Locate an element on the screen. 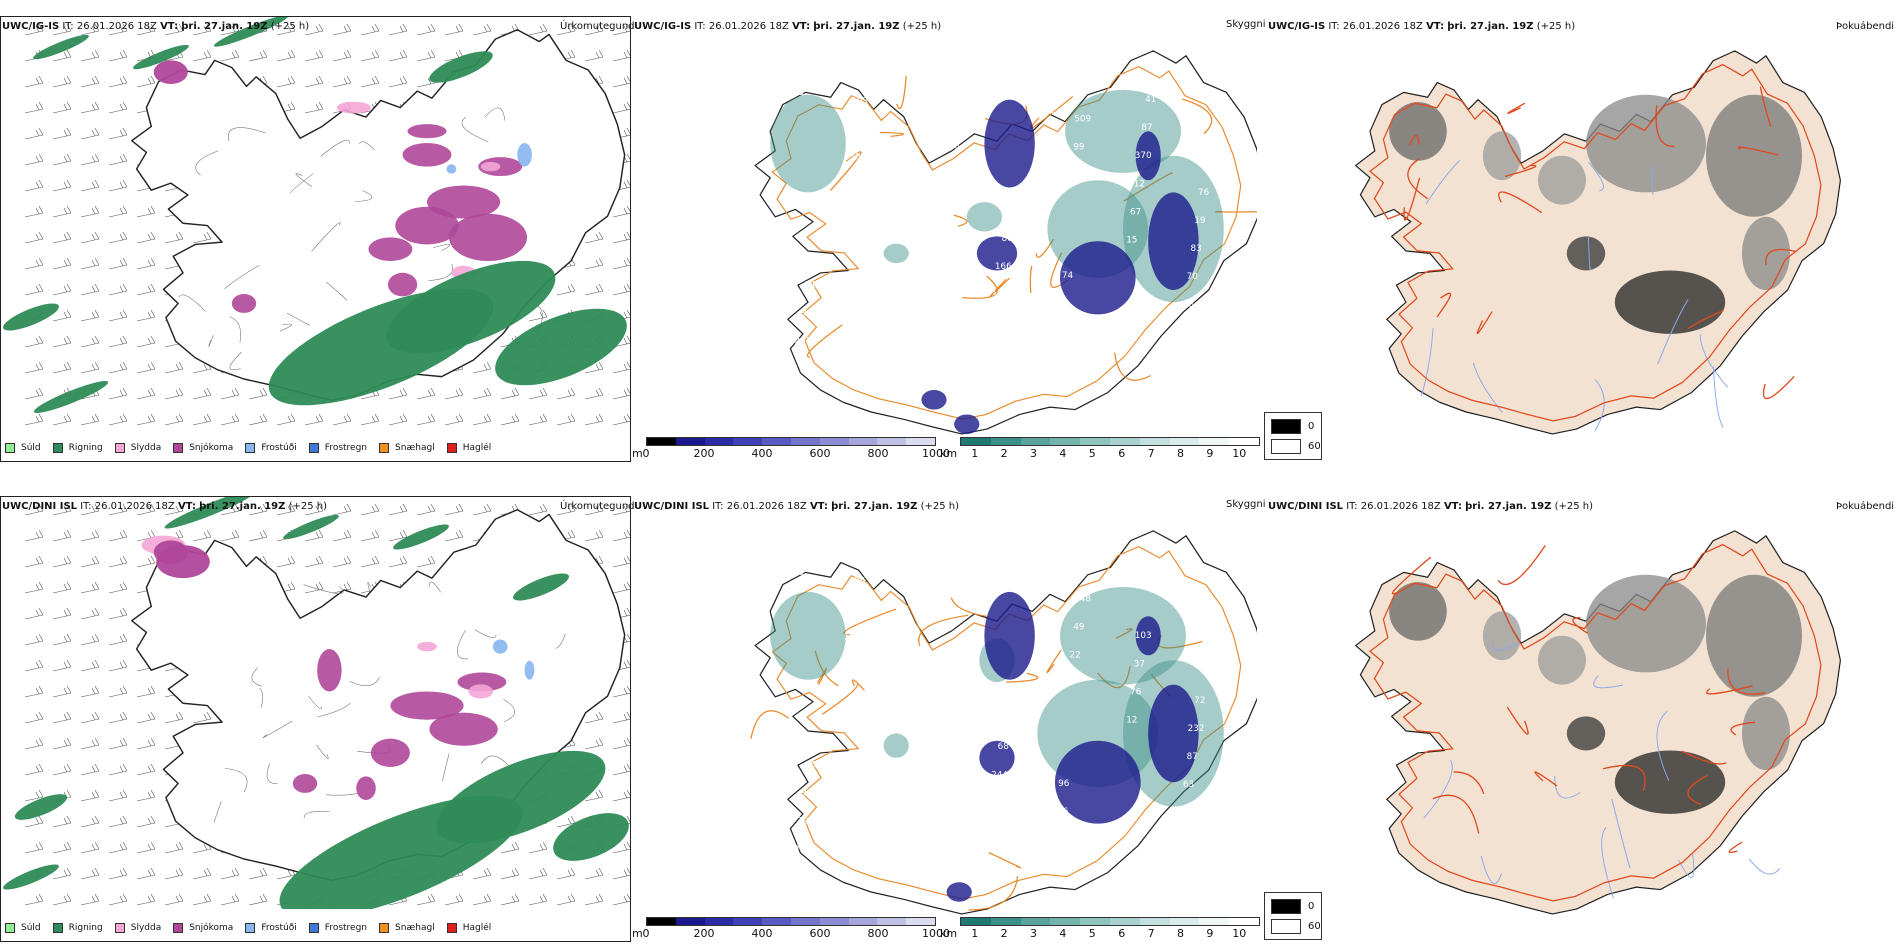 The width and height of the screenshot is (1900, 950). legend-label: Snjókoma is located at coordinates (211, 448).